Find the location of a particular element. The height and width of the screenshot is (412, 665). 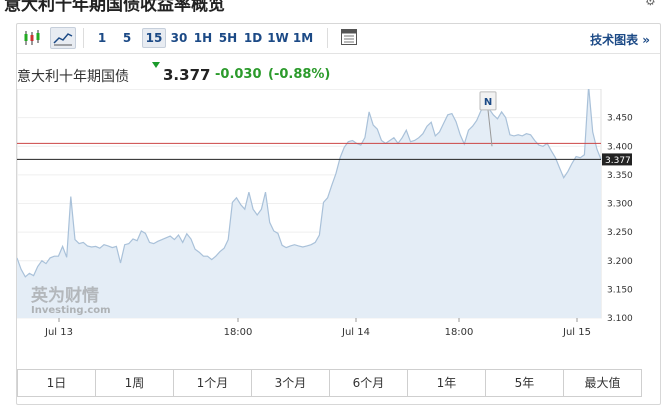

news-marker is located at coordinates (488, 101).